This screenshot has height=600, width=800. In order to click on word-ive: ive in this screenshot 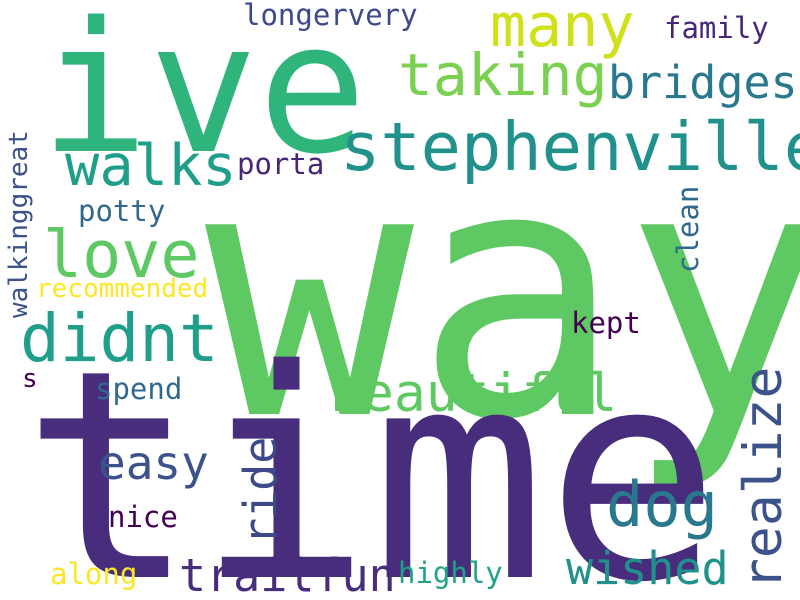, I will do `click(203, 97)`.